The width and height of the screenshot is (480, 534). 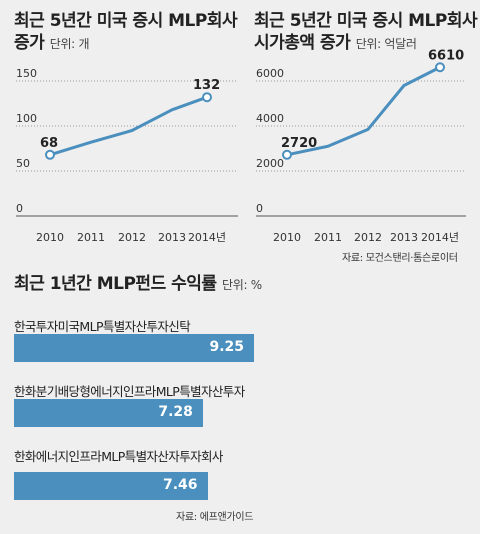 I want to click on chart2-title-line1: 최근 5년간 미국 증시 MLP회사, so click(x=366, y=21).